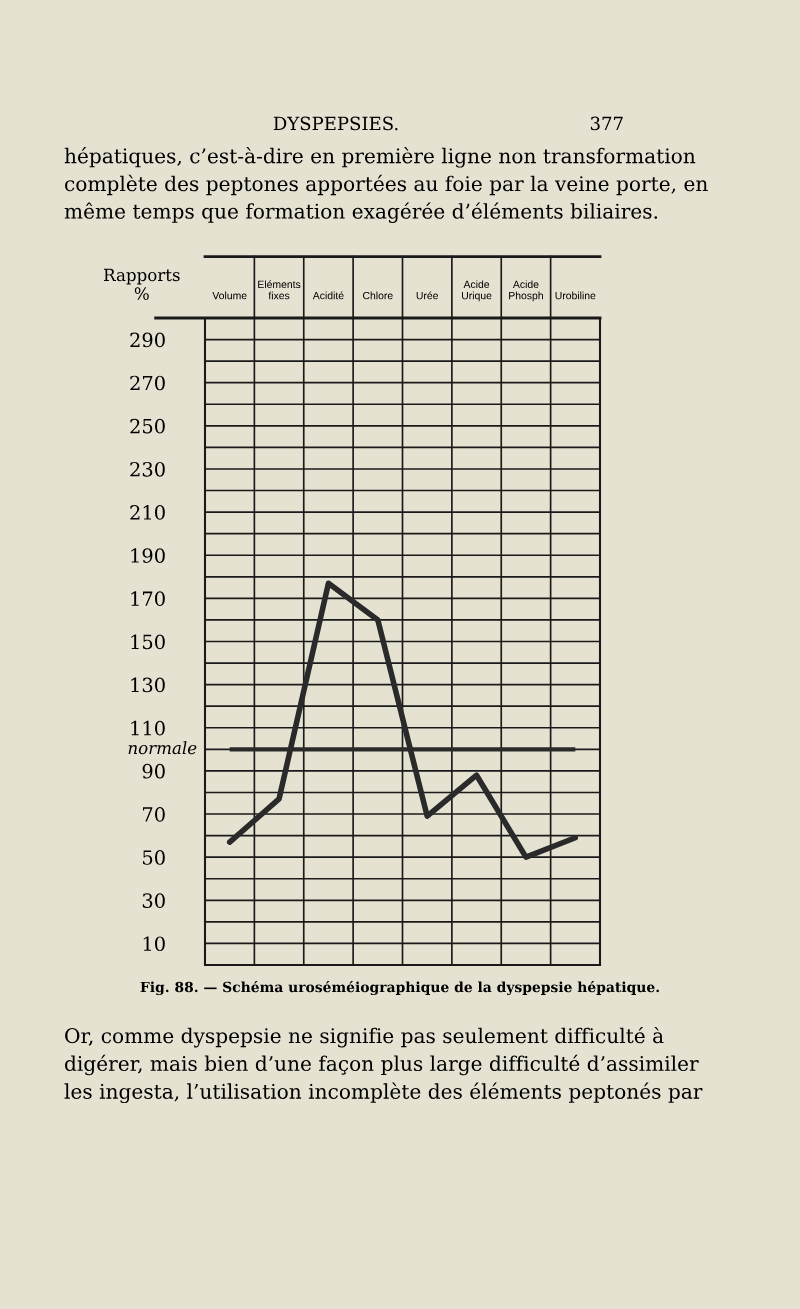 The height and width of the screenshot is (1309, 800). I want to click on text: 377, so click(606, 123).